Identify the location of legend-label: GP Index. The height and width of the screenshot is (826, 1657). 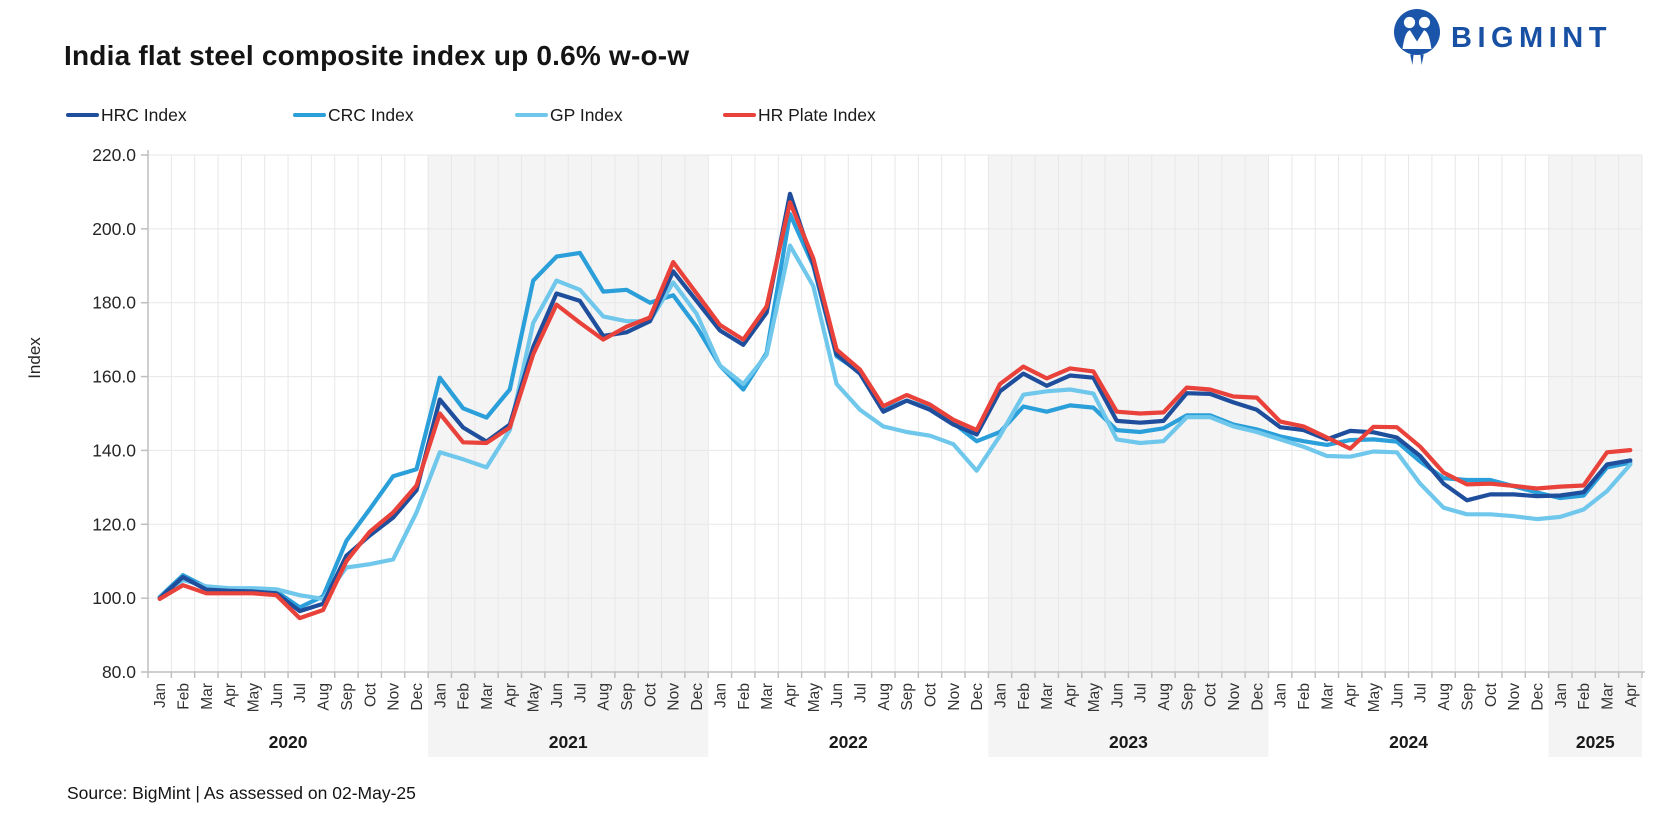
(586, 114).